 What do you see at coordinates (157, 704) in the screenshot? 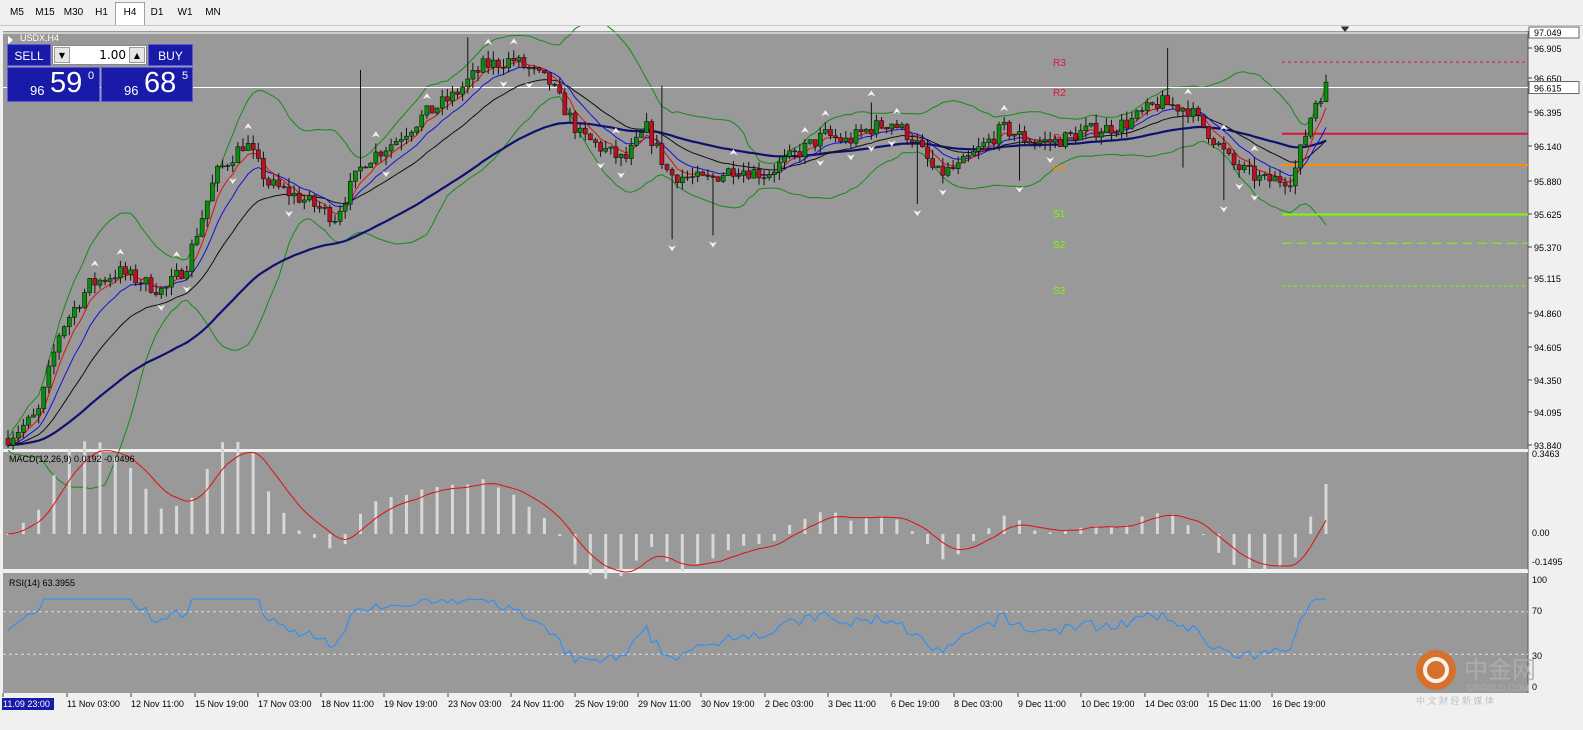
I see `time-tick-label: 12 Nov 11:00` at bounding box center [157, 704].